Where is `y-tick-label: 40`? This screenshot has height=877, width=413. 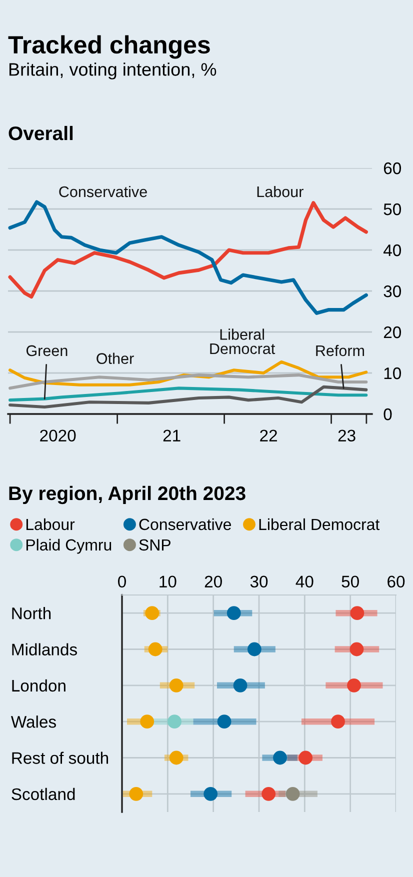
y-tick-label: 40 is located at coordinates (392, 250).